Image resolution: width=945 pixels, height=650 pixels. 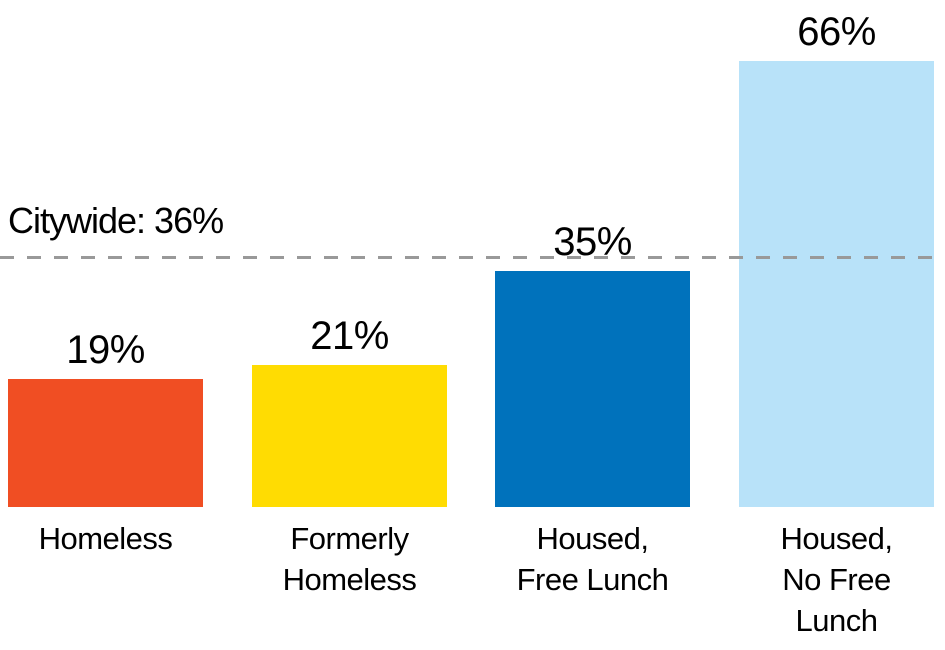 I want to click on bar-formerly-homeless, so click(x=349, y=436).